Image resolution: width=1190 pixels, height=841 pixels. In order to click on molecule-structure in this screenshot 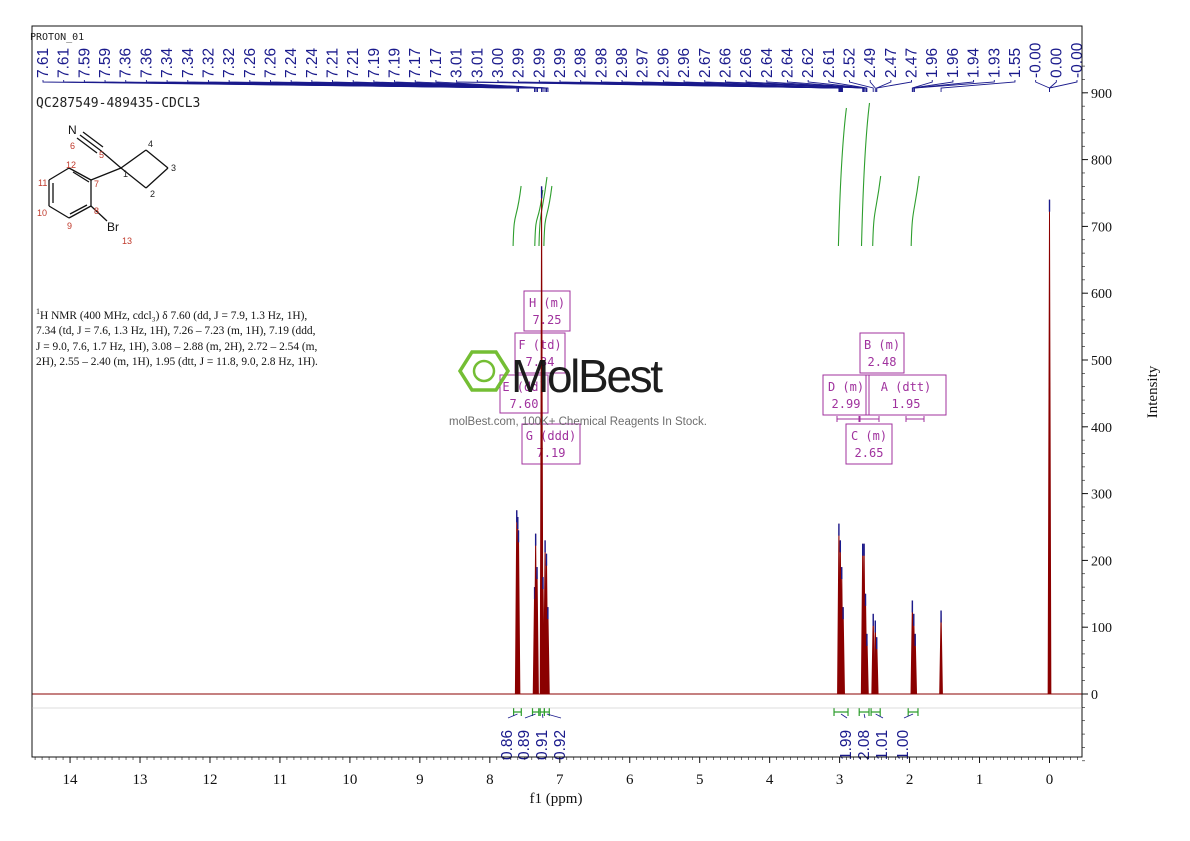, I will do `click(108, 176)`.